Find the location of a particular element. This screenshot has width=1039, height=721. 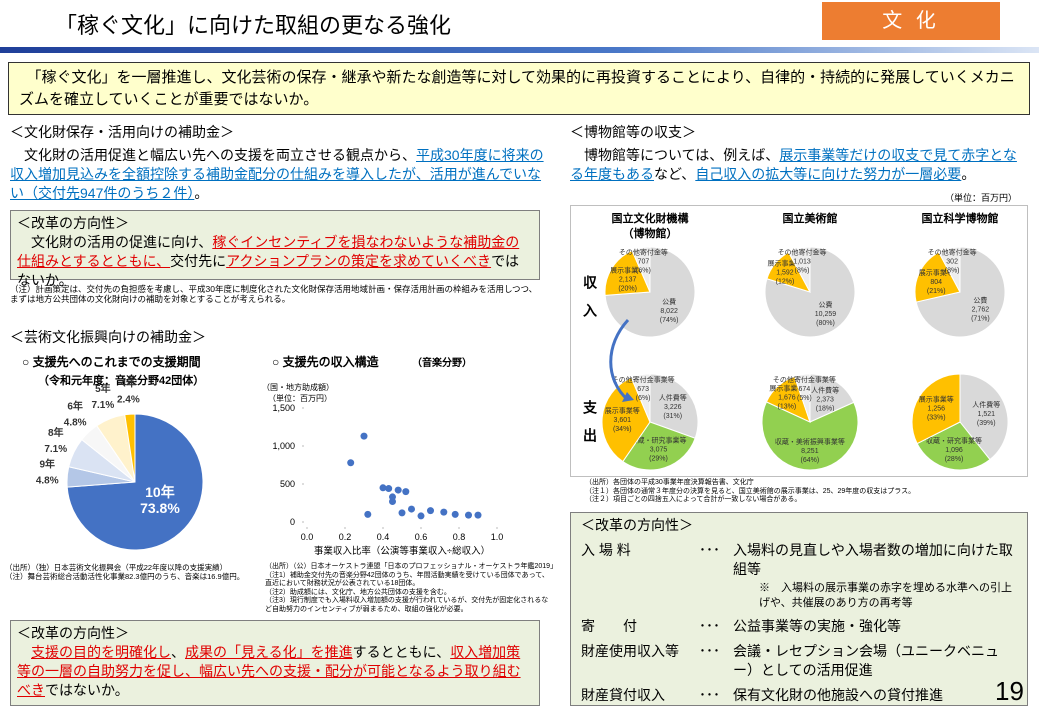

slice-label: 5年 is located at coordinates (103, 388).